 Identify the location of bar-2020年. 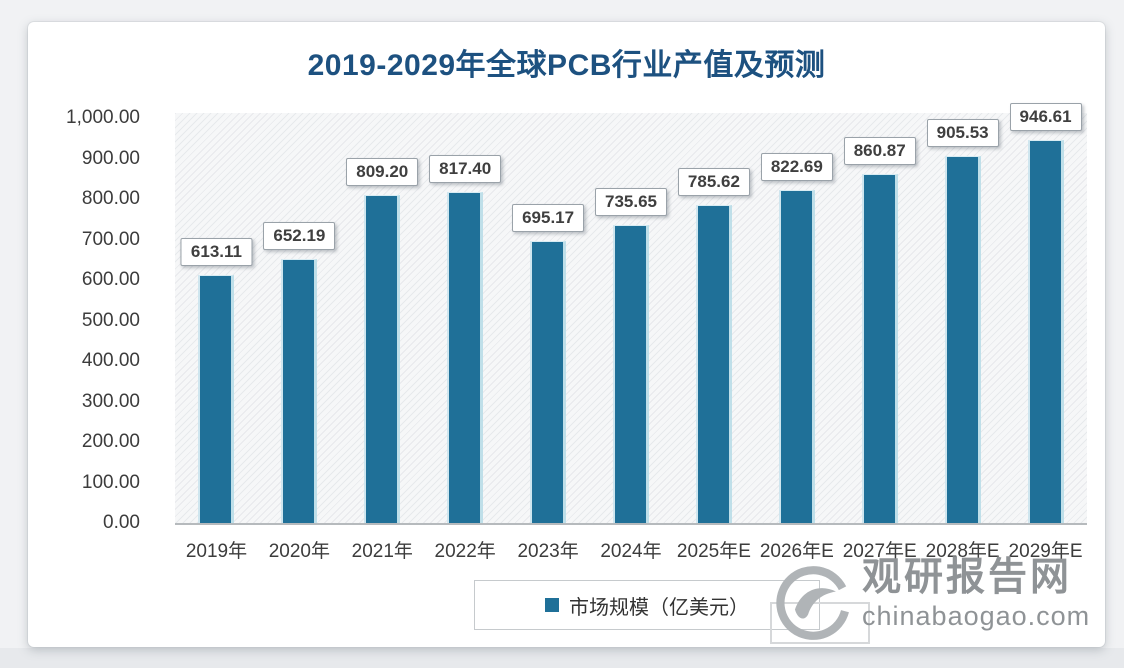
(299, 390).